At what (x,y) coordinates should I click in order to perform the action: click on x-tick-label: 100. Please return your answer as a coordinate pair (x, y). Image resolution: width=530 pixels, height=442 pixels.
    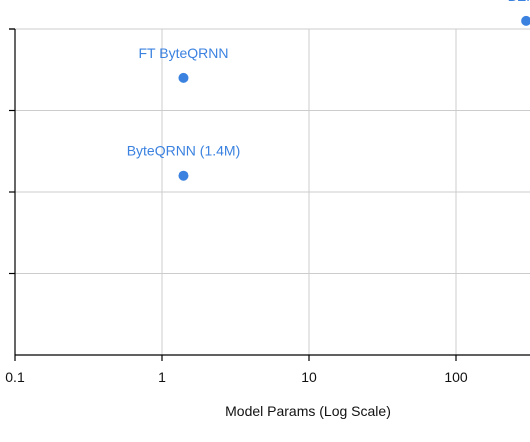
    Looking at the image, I should click on (456, 377).